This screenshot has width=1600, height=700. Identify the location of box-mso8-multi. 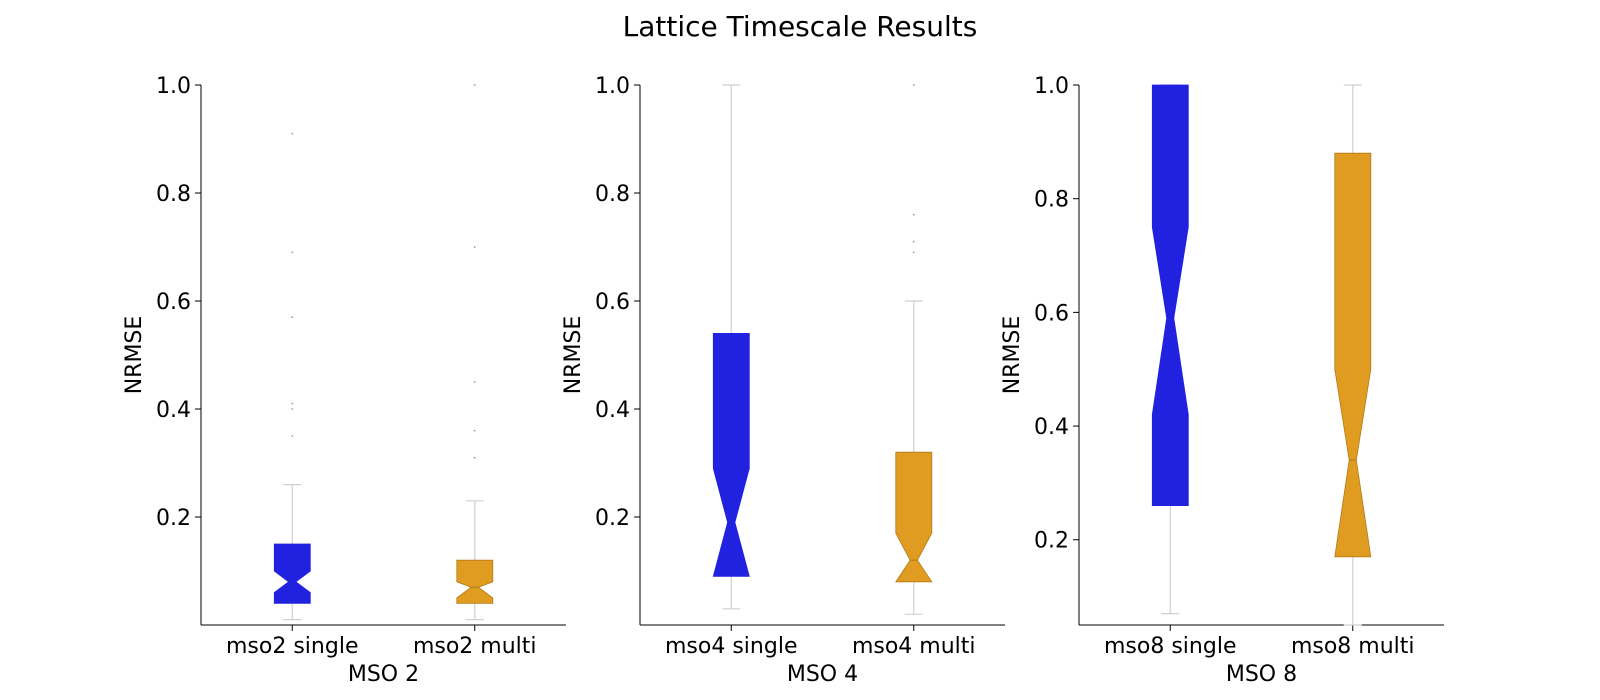
(1353, 355).